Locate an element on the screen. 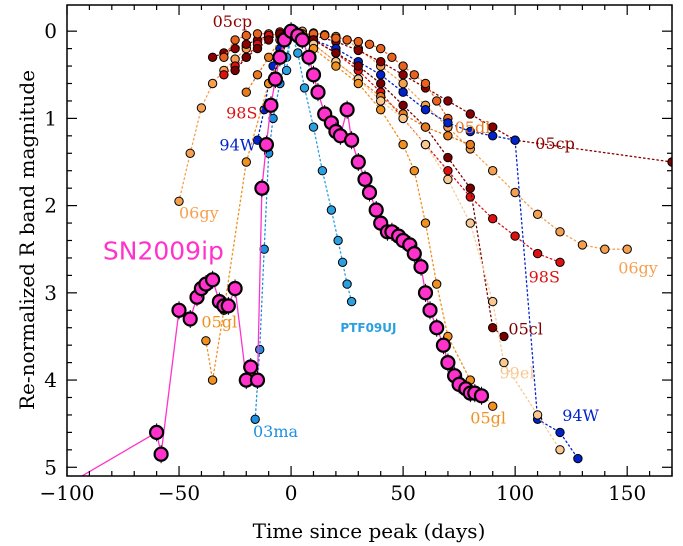  annotation-label: 94W is located at coordinates (237, 145).